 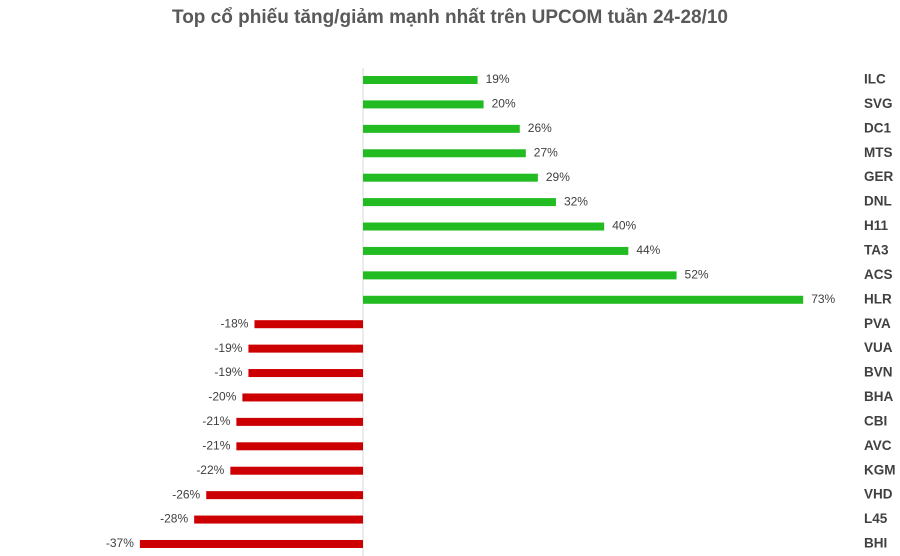 What do you see at coordinates (504, 104) in the screenshot?
I see `value-label: 20%` at bounding box center [504, 104].